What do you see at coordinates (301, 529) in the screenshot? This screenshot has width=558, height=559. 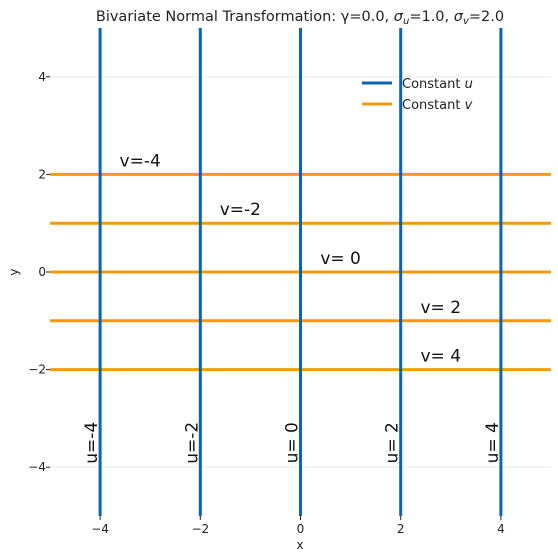 I see `x-tick-label: 0` at bounding box center [301, 529].